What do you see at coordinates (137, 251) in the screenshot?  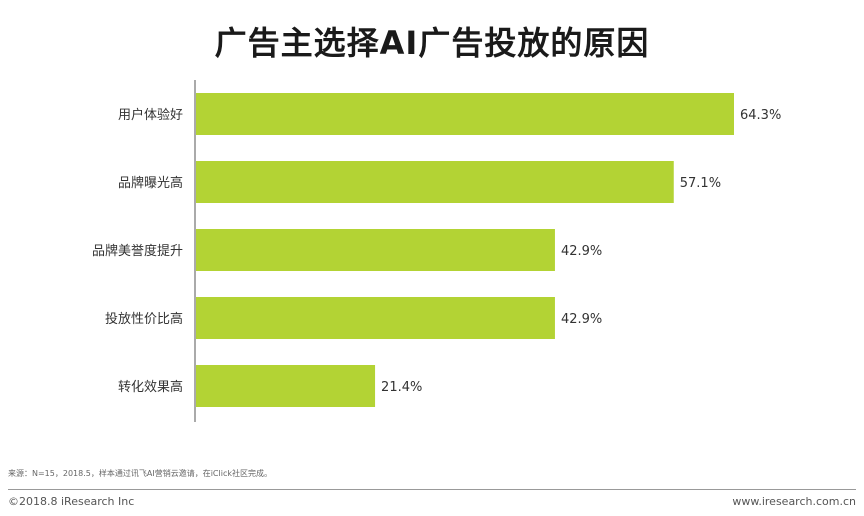 I see `category-label: 品牌美誉度提升` at bounding box center [137, 251].